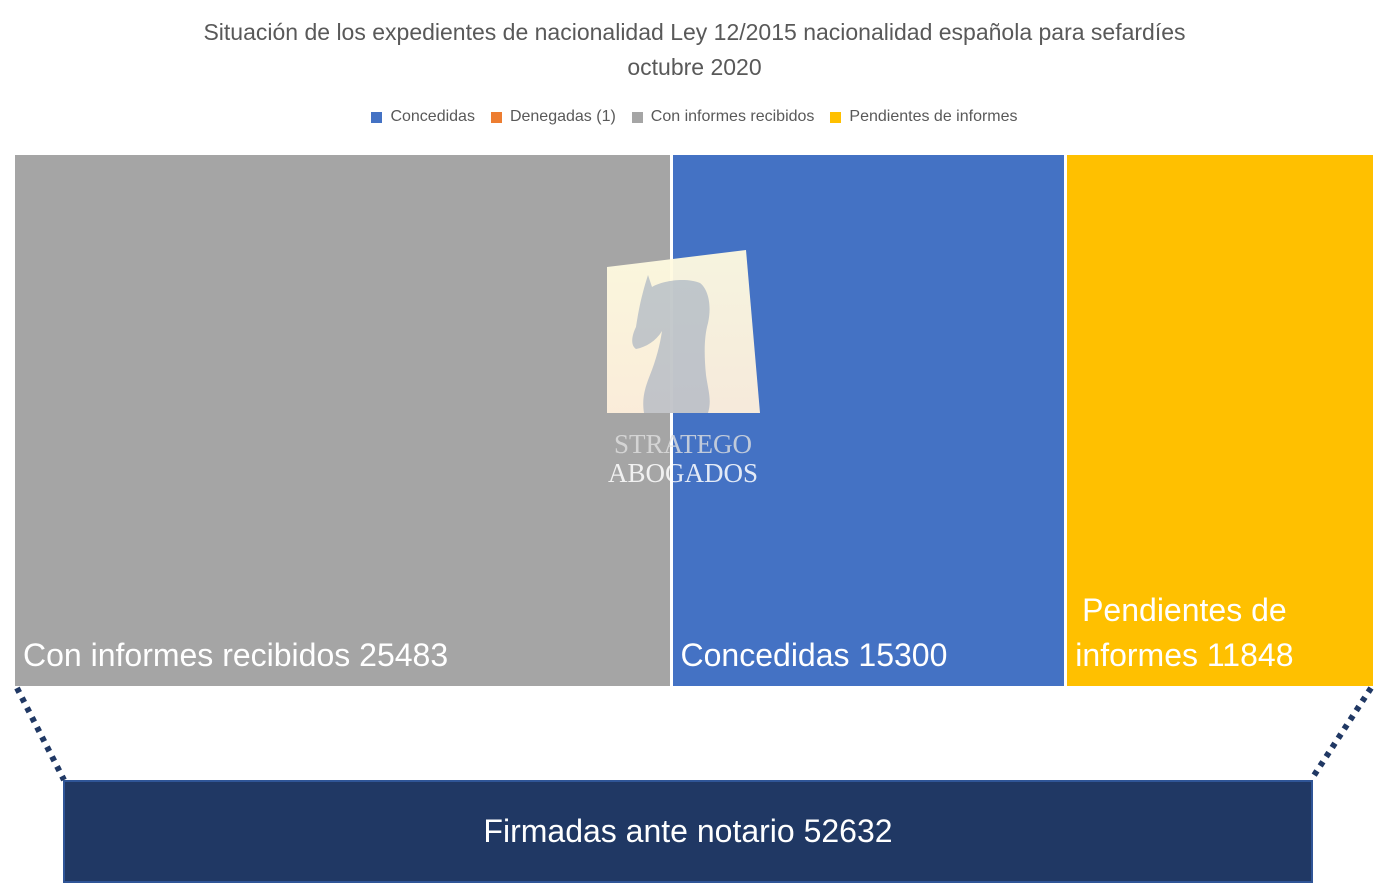  I want to click on svg-text: ABOGADOS, so click(683, 473).